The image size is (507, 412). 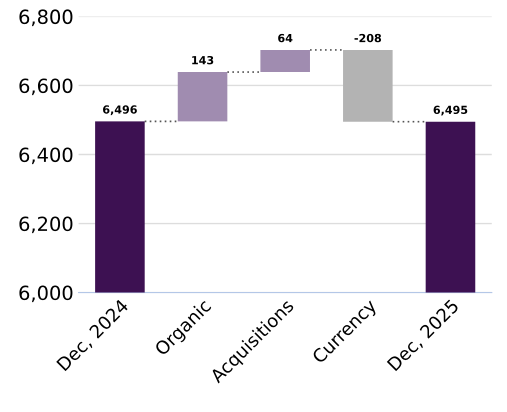 I want to click on data-label: 64, so click(x=285, y=38).